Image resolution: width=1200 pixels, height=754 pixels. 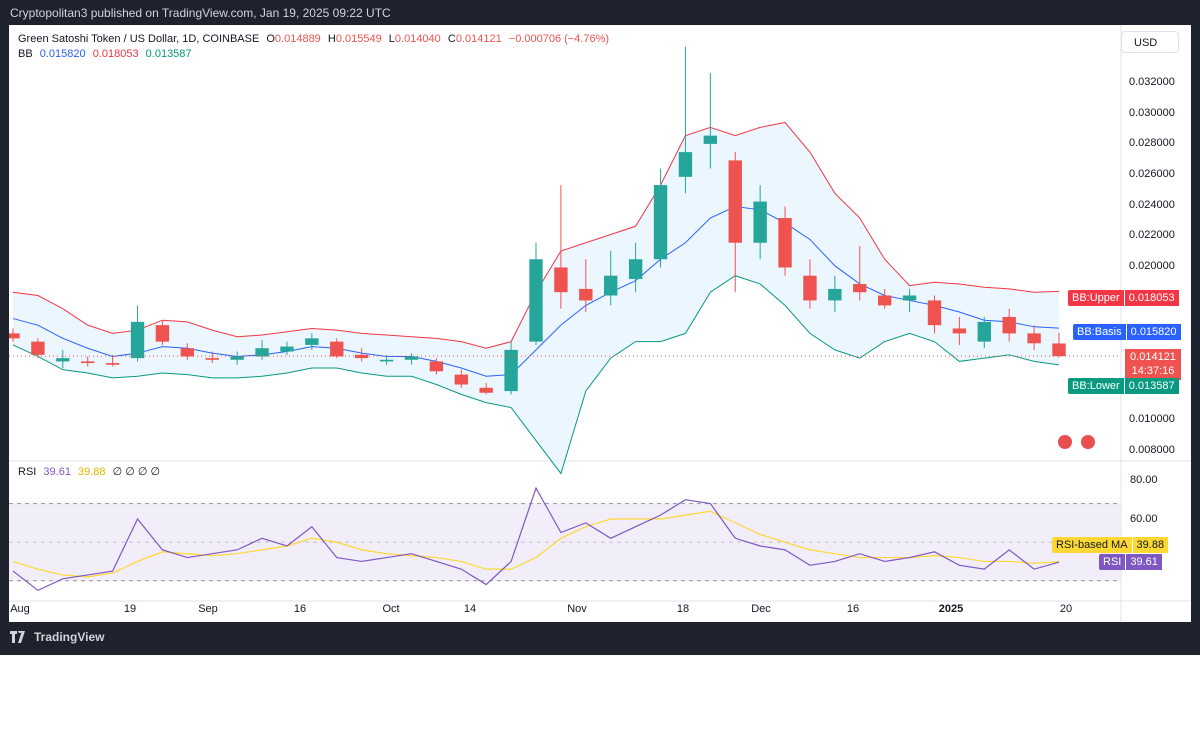 I want to click on rsi-line, so click(x=536, y=539).